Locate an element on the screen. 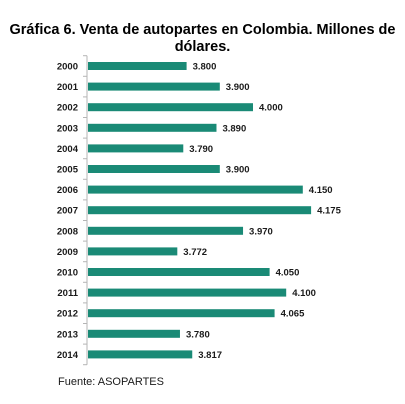  category-label-2013: 2013 is located at coordinates (67, 334).